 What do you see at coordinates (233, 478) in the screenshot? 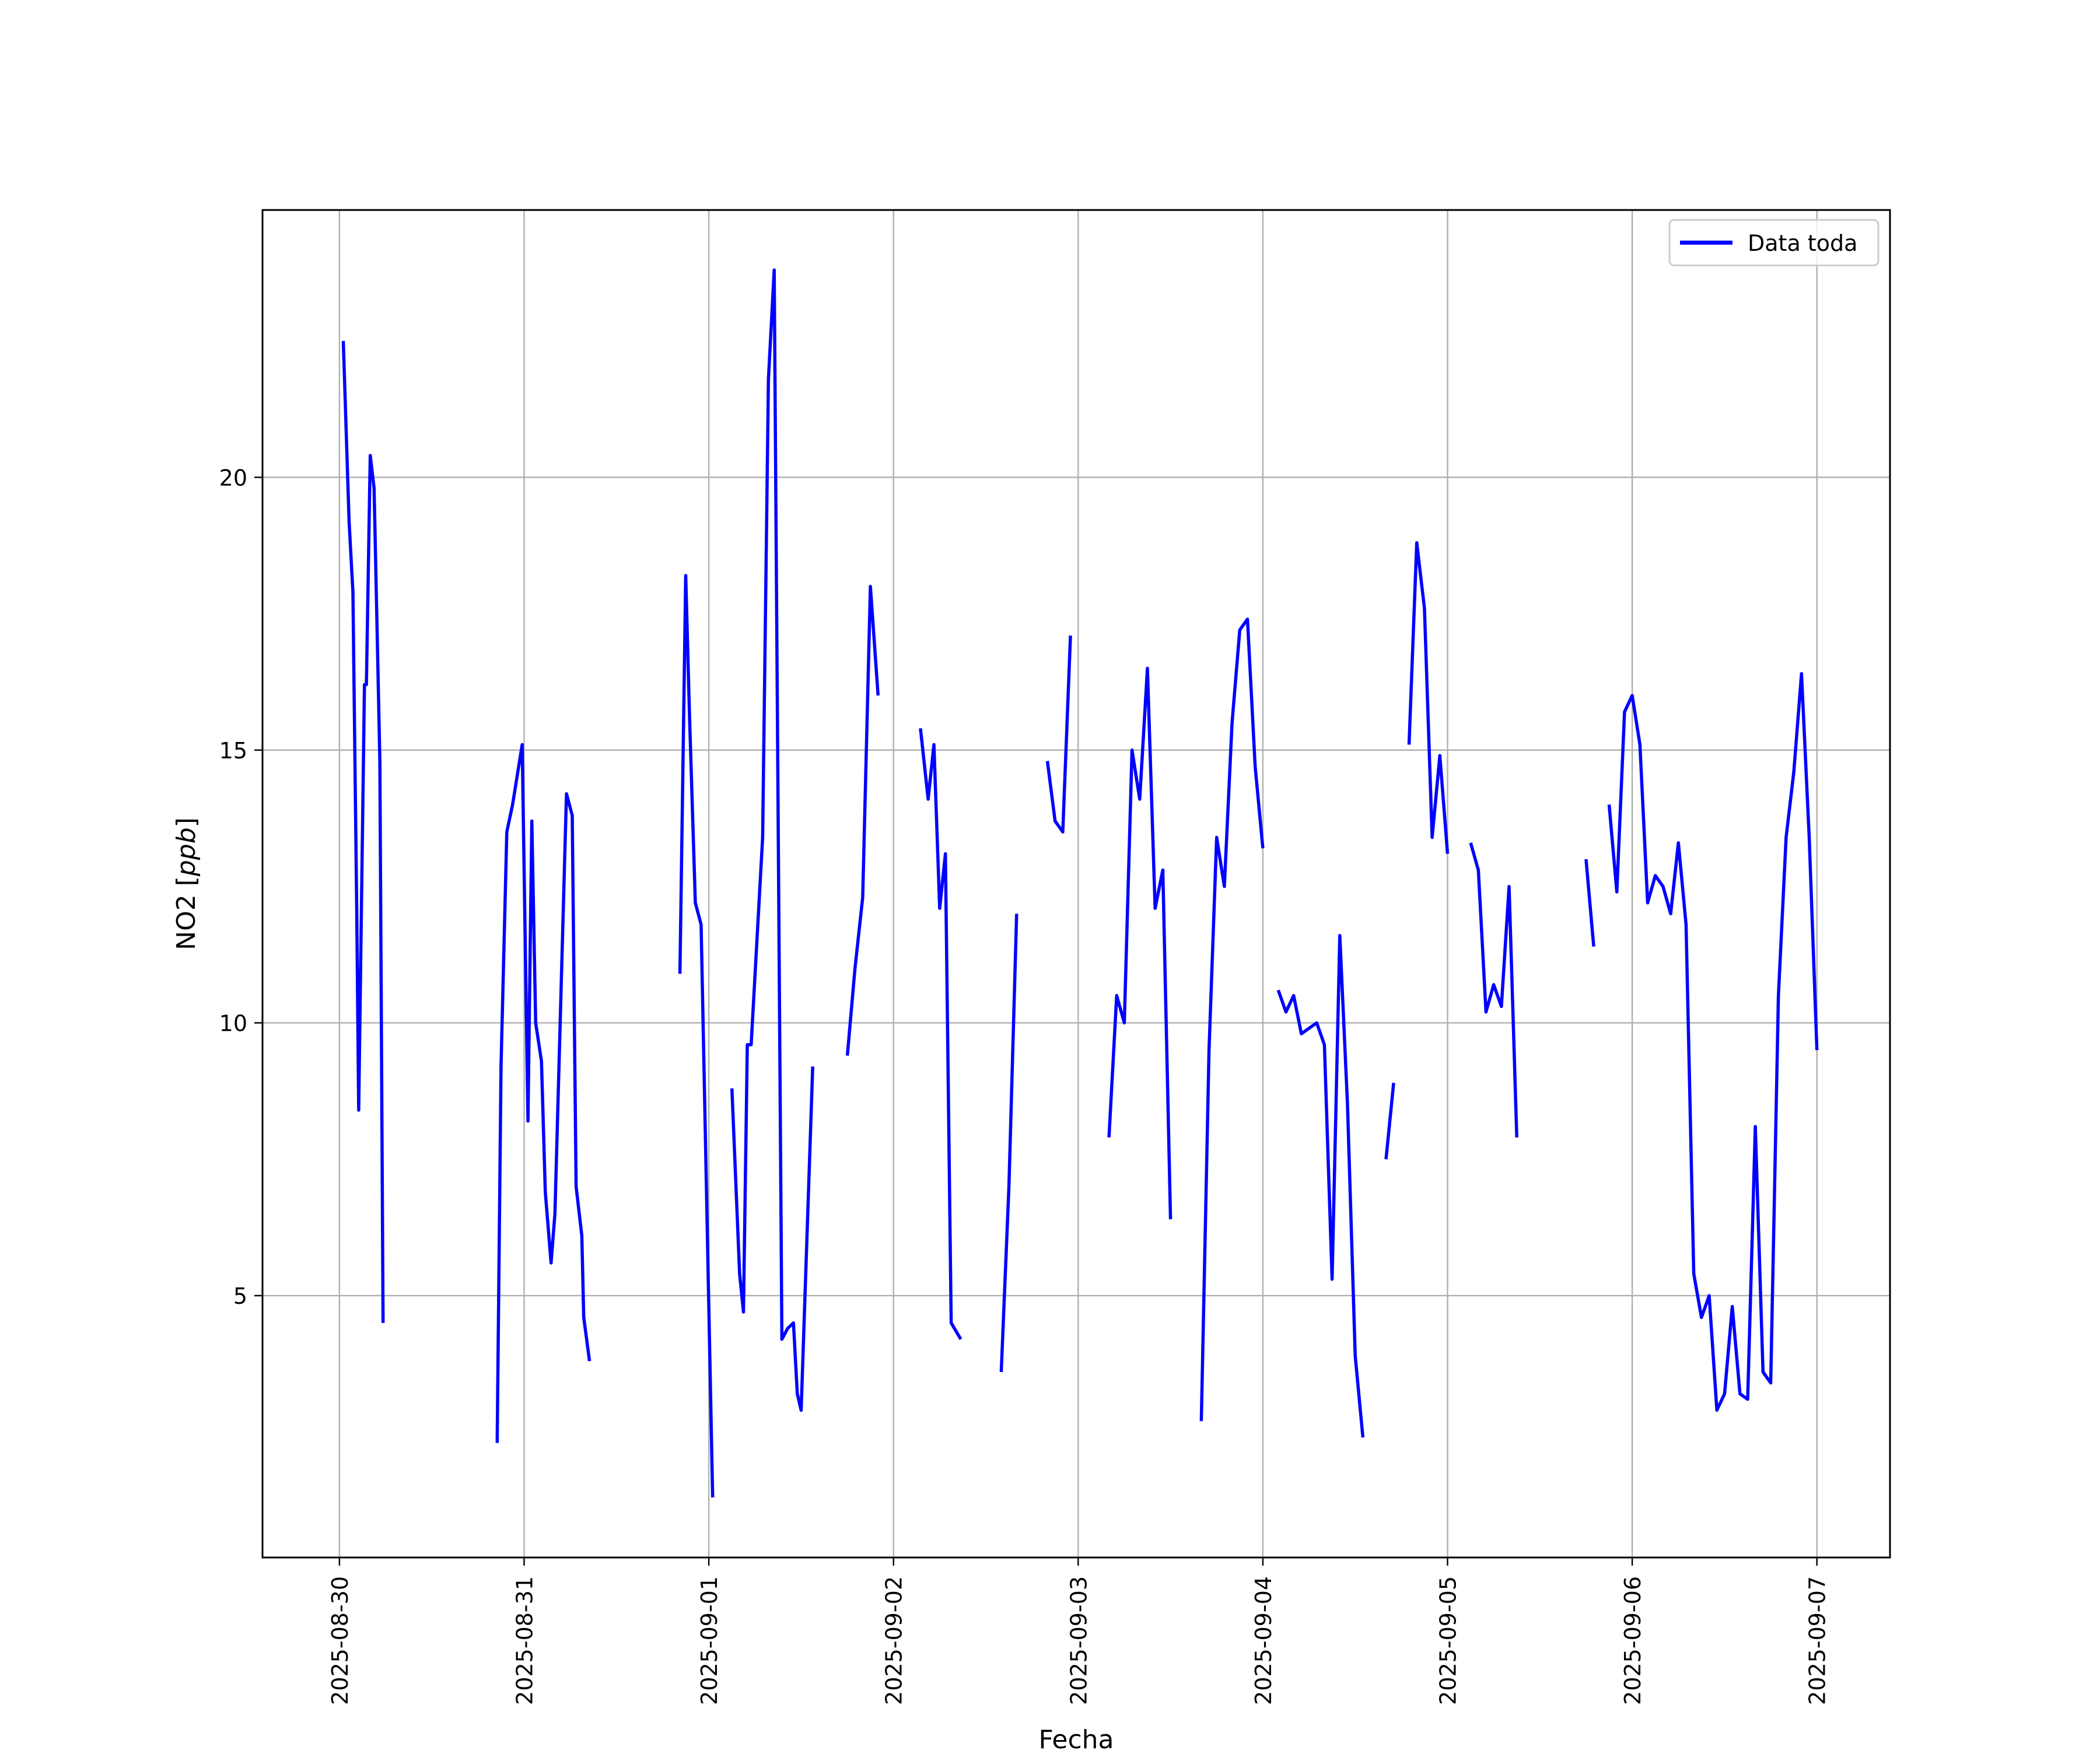
I see `y-tick-label: 20` at bounding box center [233, 478].